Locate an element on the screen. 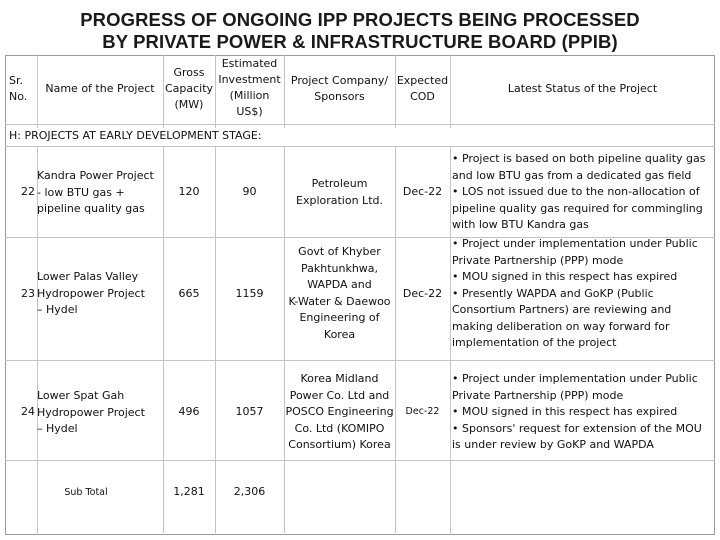 The width and height of the screenshot is (720, 540). row-22-sr: 22 is located at coordinates (28, 191).